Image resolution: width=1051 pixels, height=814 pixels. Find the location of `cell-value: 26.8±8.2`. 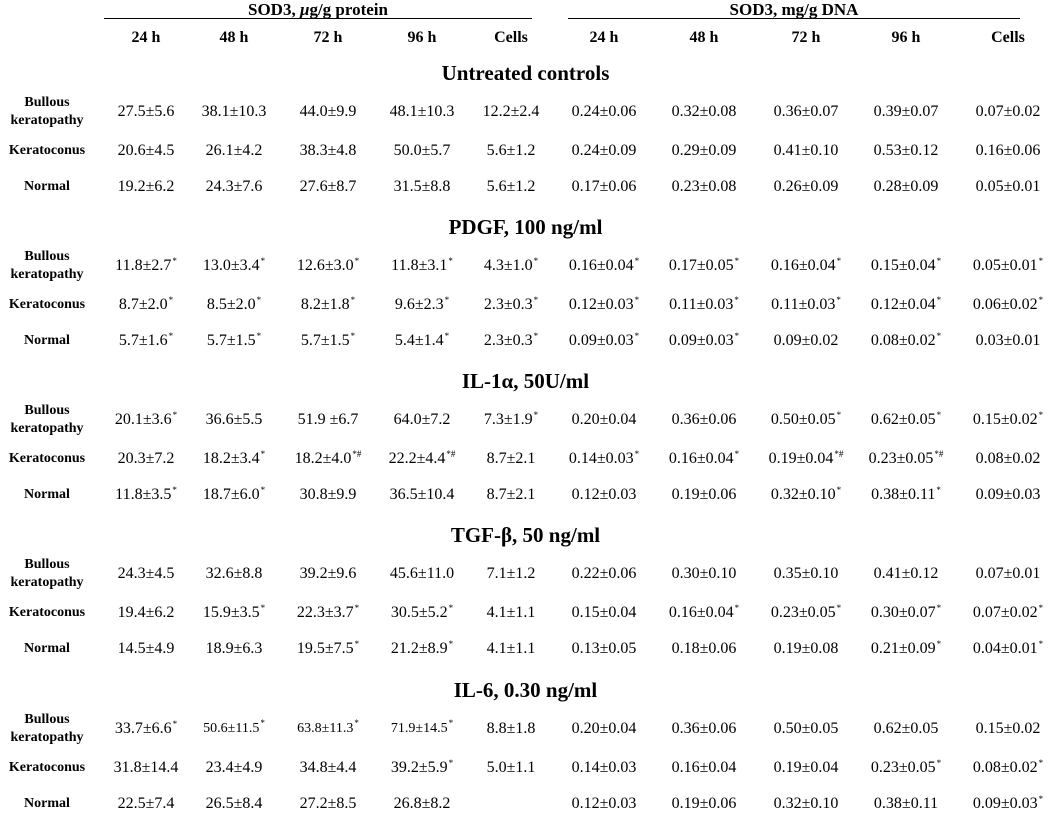

cell-value: 26.8±8.2 is located at coordinates (422, 803).